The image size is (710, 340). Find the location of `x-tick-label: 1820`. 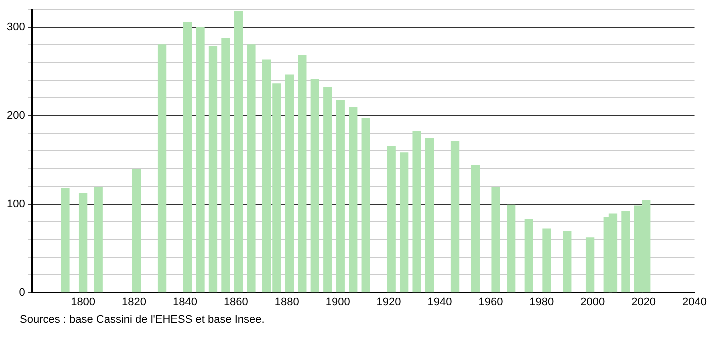

x-tick-label: 1820 is located at coordinates (134, 302).